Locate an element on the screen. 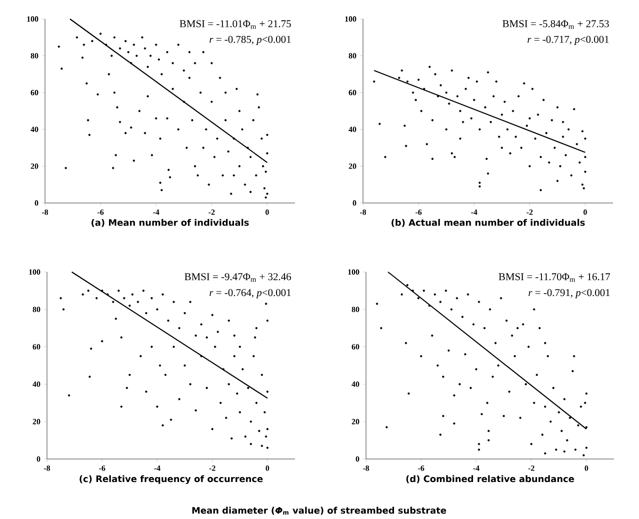 This screenshot has width=639, height=519. annotation: BMSI = -5.84Φ$_{m}$ + 27.53 is located at coordinates (555, 24).